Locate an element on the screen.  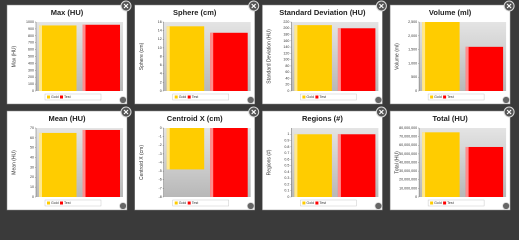
y-axis-label: Standard Deviation (HU) is located at coordinates (270, 56).